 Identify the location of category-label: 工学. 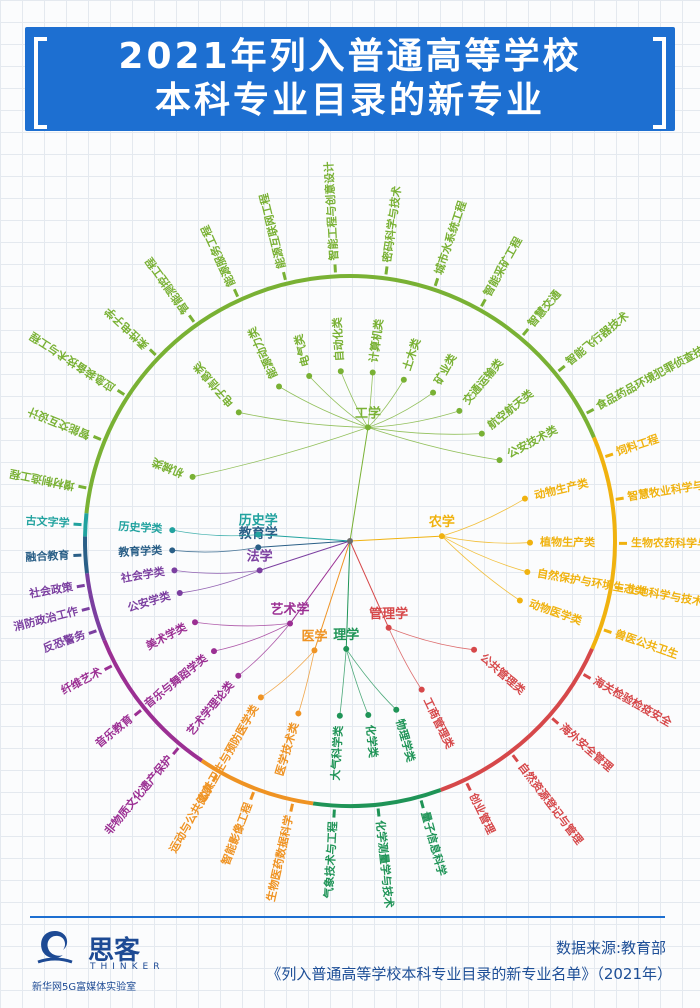
(368, 413).